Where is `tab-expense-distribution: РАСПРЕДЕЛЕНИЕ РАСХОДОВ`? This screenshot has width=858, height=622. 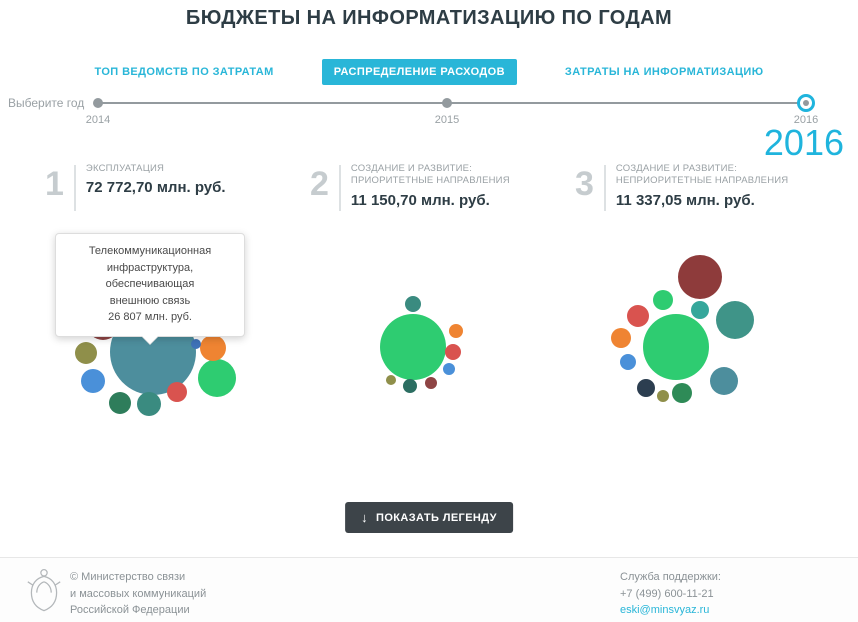 tab-expense-distribution: РАСПРЕДЕЛЕНИЕ РАСХОДОВ is located at coordinates (419, 72).